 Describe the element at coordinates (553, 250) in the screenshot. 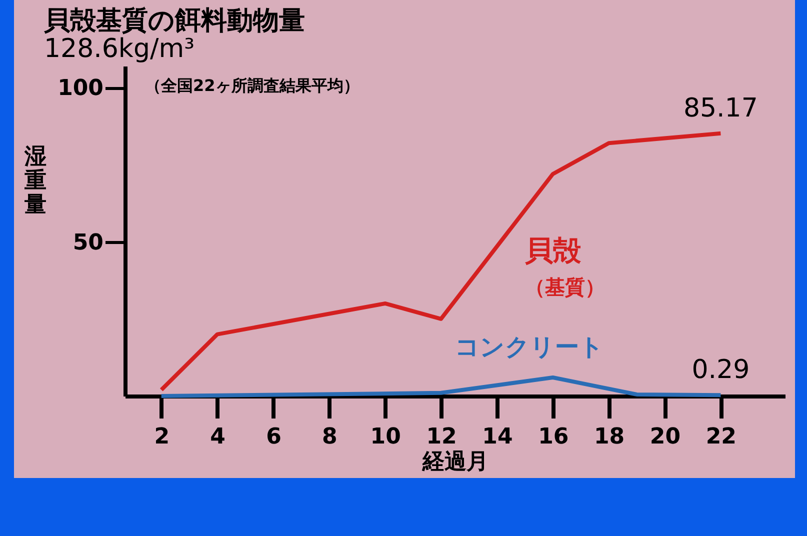

I see `series-label: 貝殻` at that location.